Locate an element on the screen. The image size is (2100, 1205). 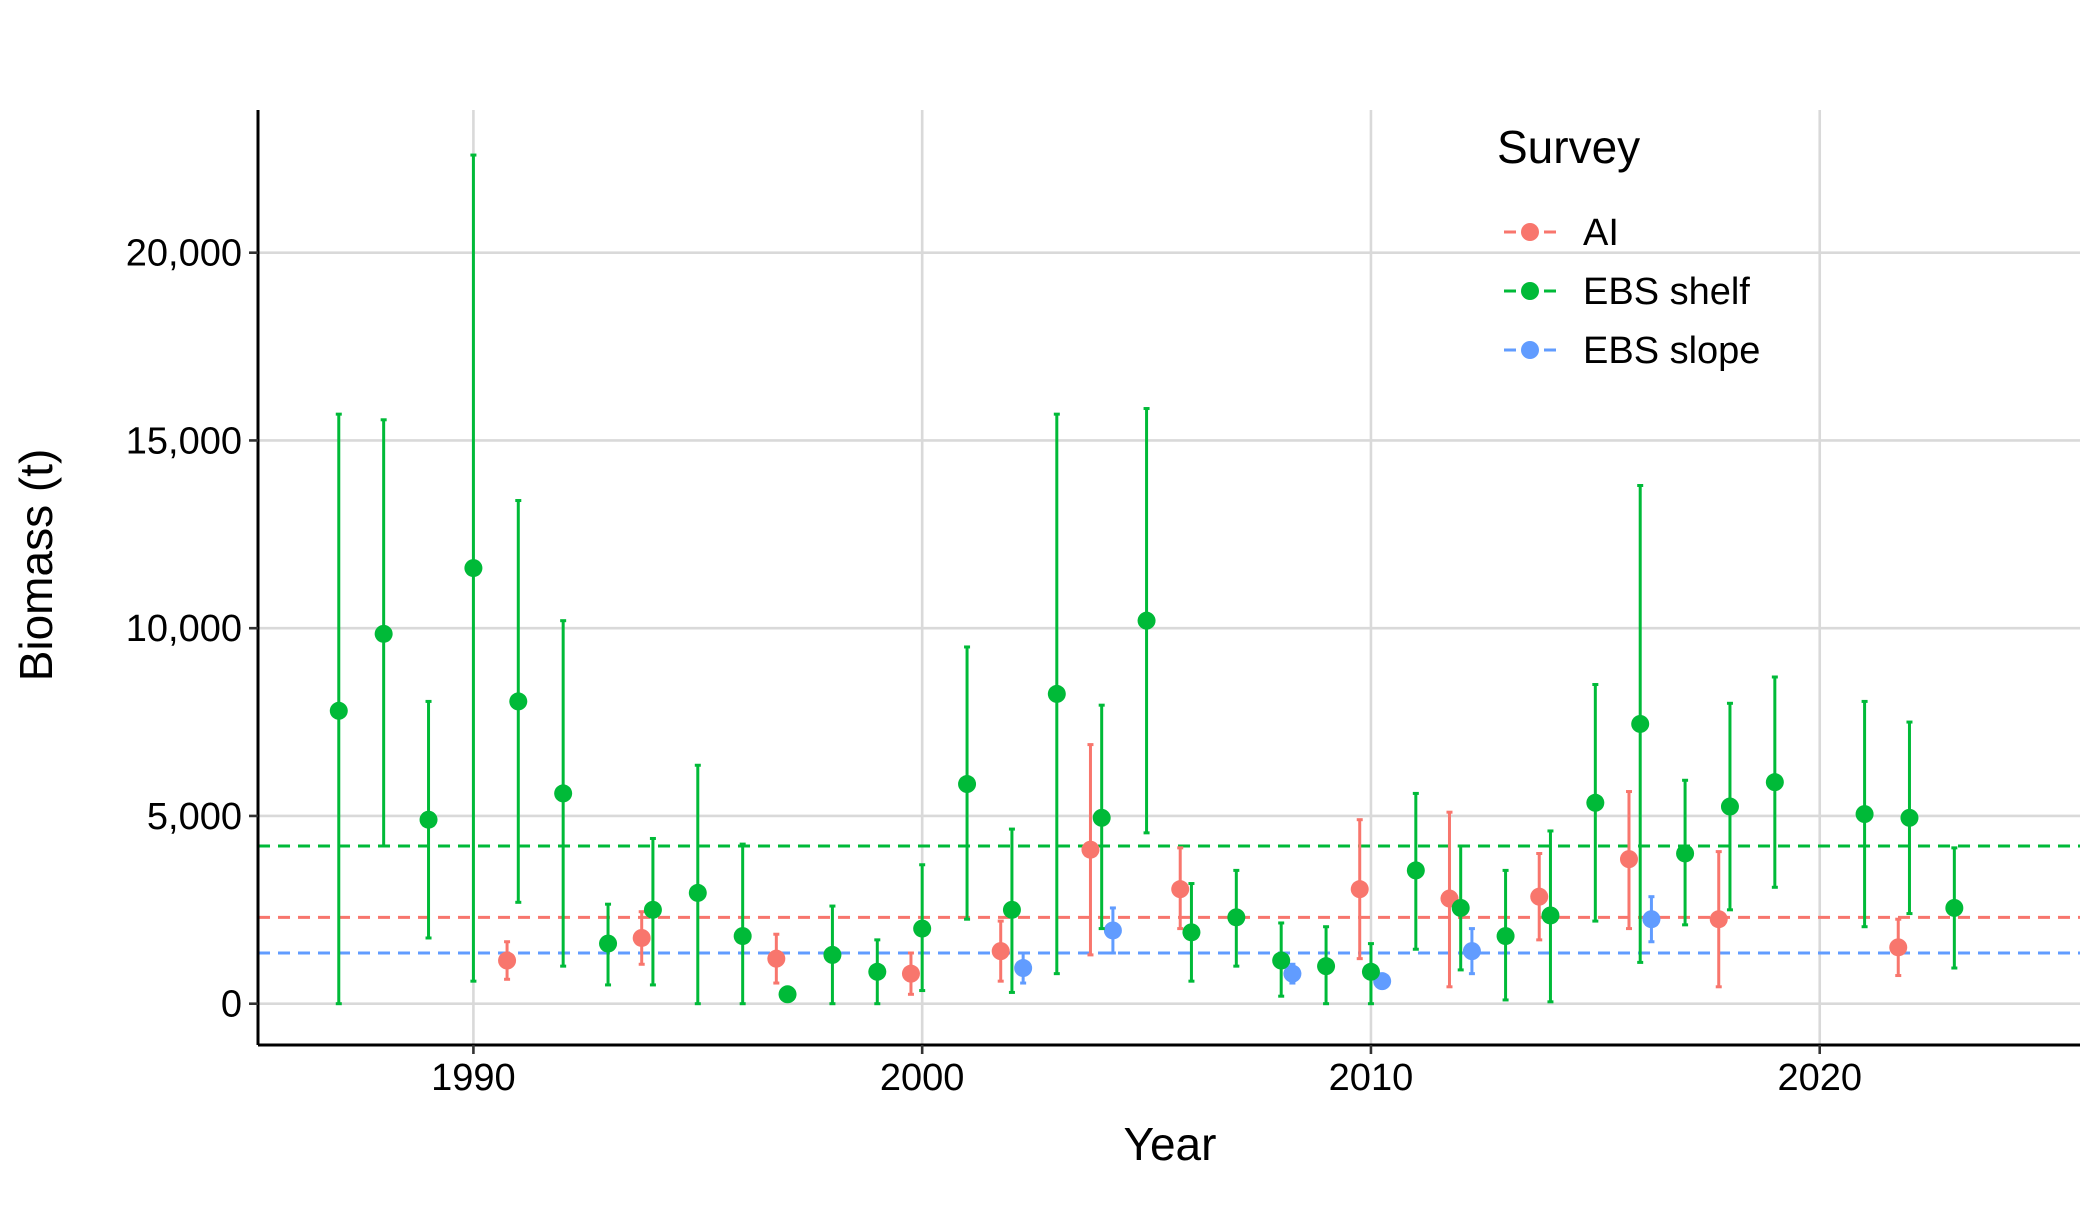
legend-title: Survey is located at coordinates (1568, 147).